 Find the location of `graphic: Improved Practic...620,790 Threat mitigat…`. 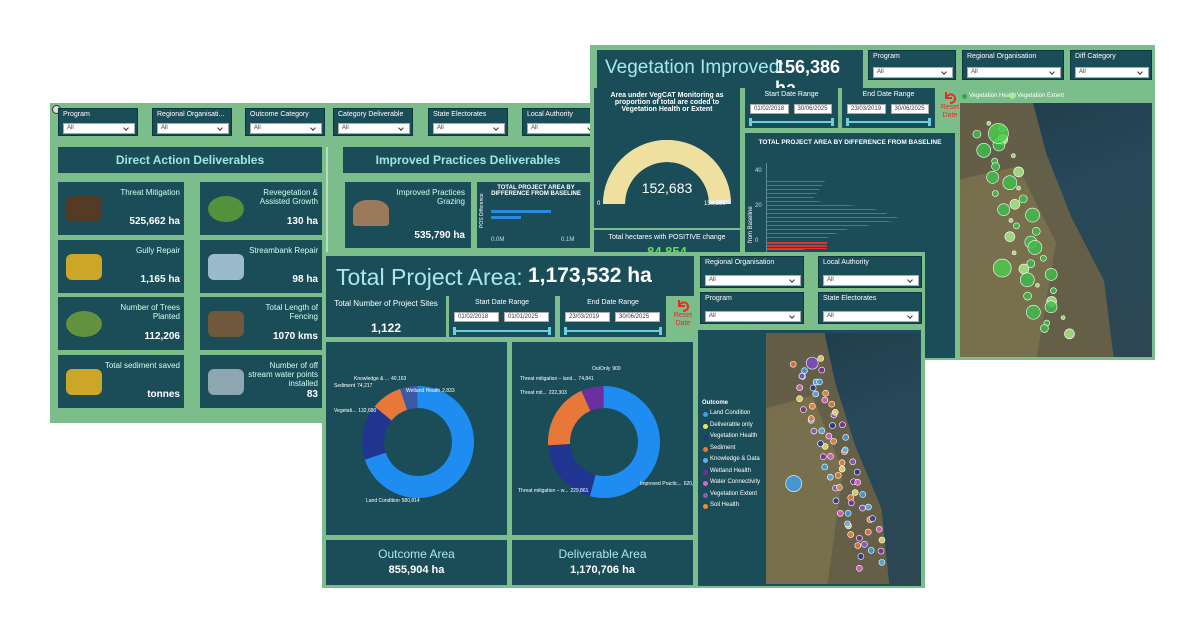

graphic: Improved Practic...620,790 Threat mitigat… is located at coordinates (605, 432).